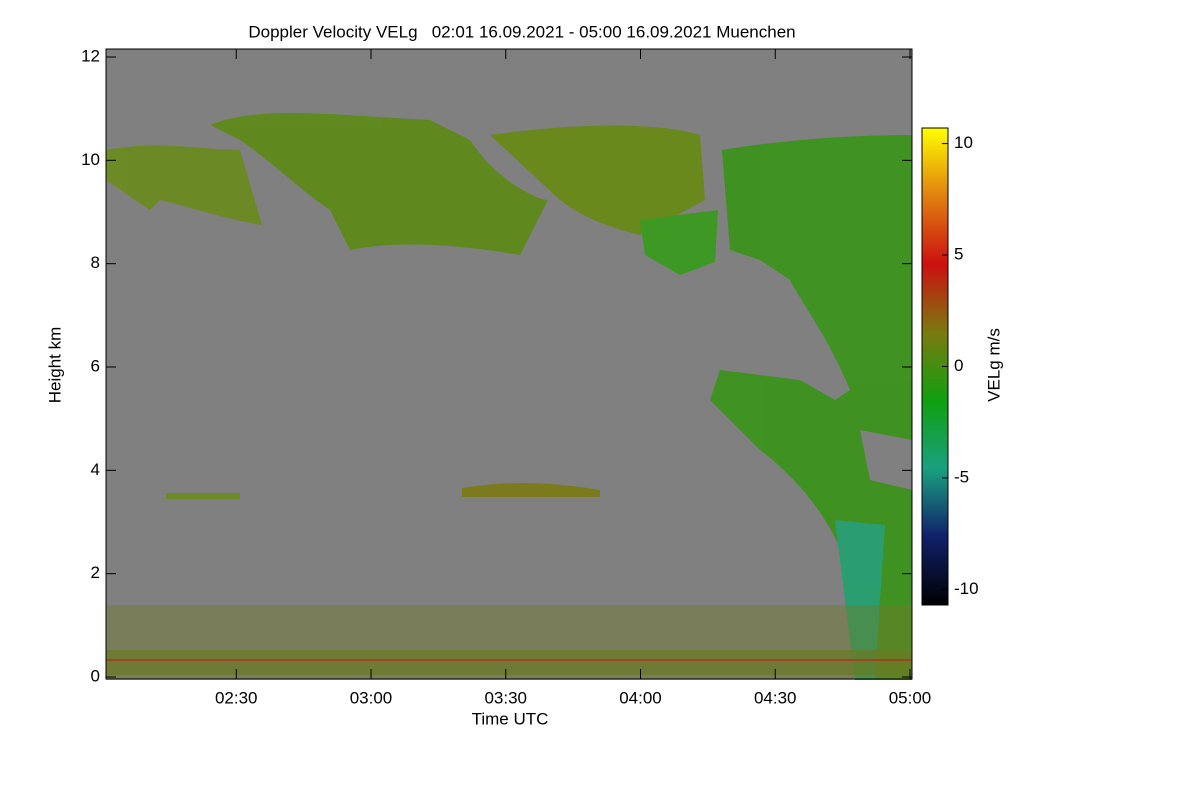 This screenshot has height=805, width=1200. I want to click on colorbar-tick-label: 10, so click(963, 142).